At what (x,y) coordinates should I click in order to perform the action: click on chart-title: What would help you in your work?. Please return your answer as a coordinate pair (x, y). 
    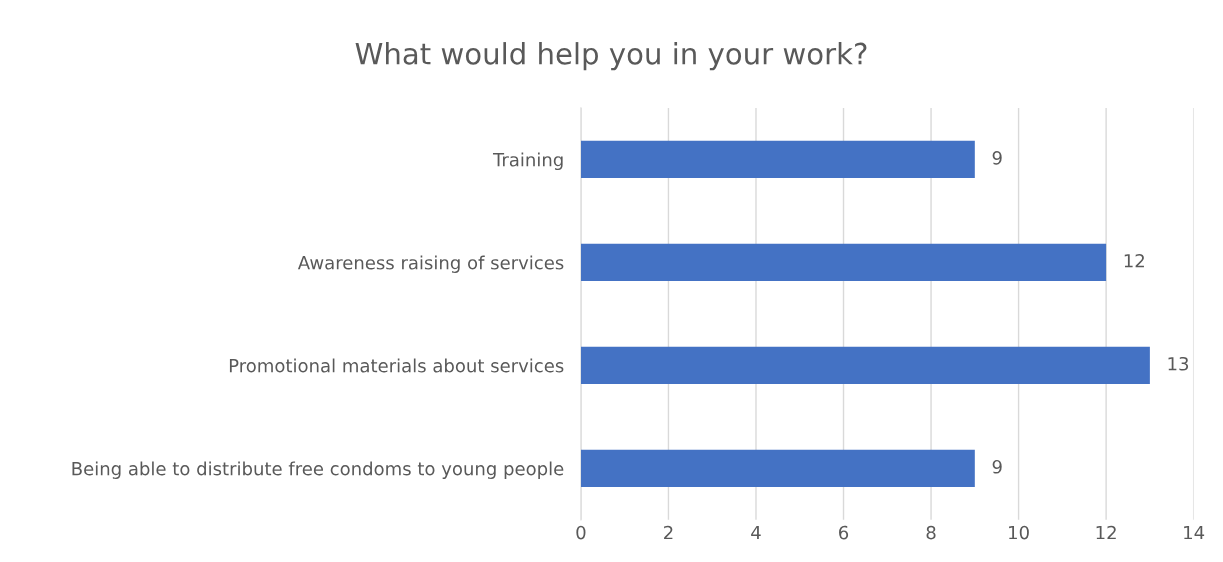
    Looking at the image, I should click on (611, 56).